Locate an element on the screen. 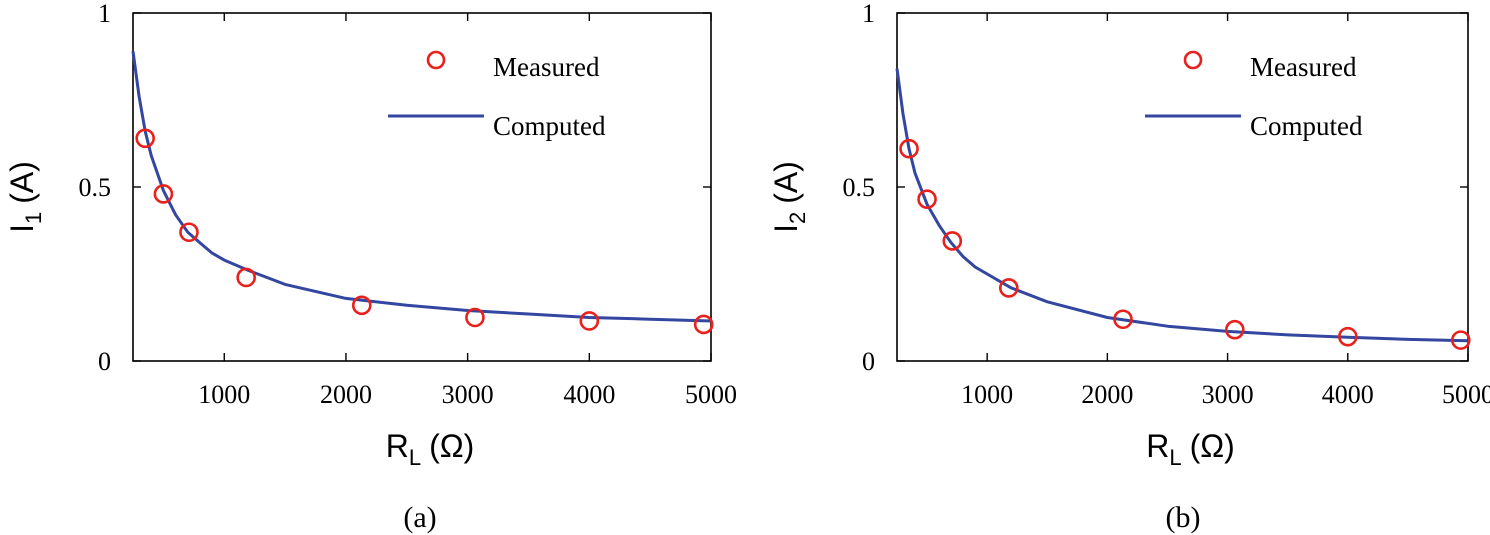 The width and height of the screenshot is (1490, 535). x-axis-label-a: RL (Ω) is located at coordinates (430, 449).